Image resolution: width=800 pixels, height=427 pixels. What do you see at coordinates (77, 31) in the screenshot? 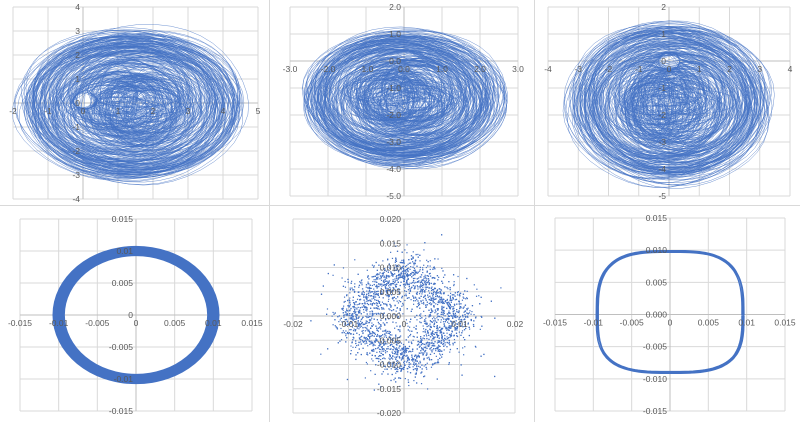
I see `y-tick-label: 3` at bounding box center [77, 31].